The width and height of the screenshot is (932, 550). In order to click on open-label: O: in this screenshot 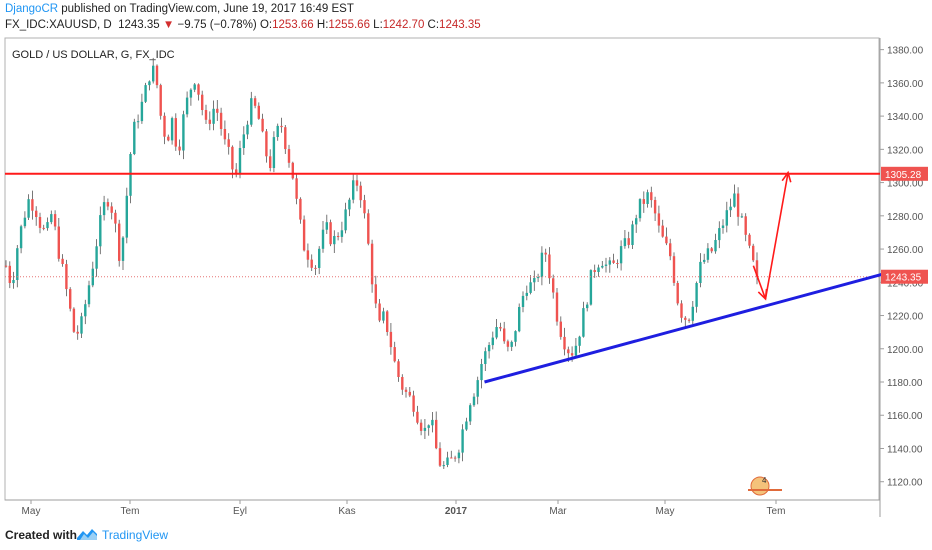, I will do `click(266, 25)`.